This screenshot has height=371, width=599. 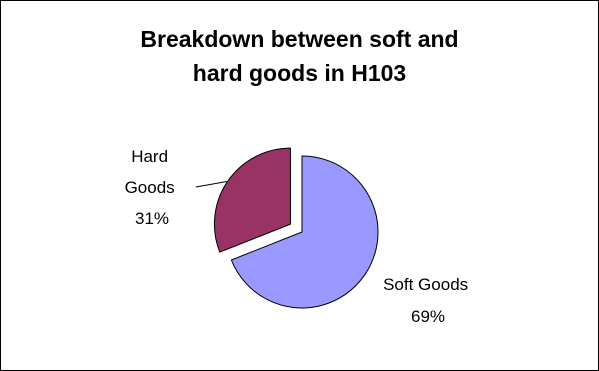 What do you see at coordinates (428, 300) in the screenshot?
I see `label-soft-goods: Soft Goods 69%` at bounding box center [428, 300].